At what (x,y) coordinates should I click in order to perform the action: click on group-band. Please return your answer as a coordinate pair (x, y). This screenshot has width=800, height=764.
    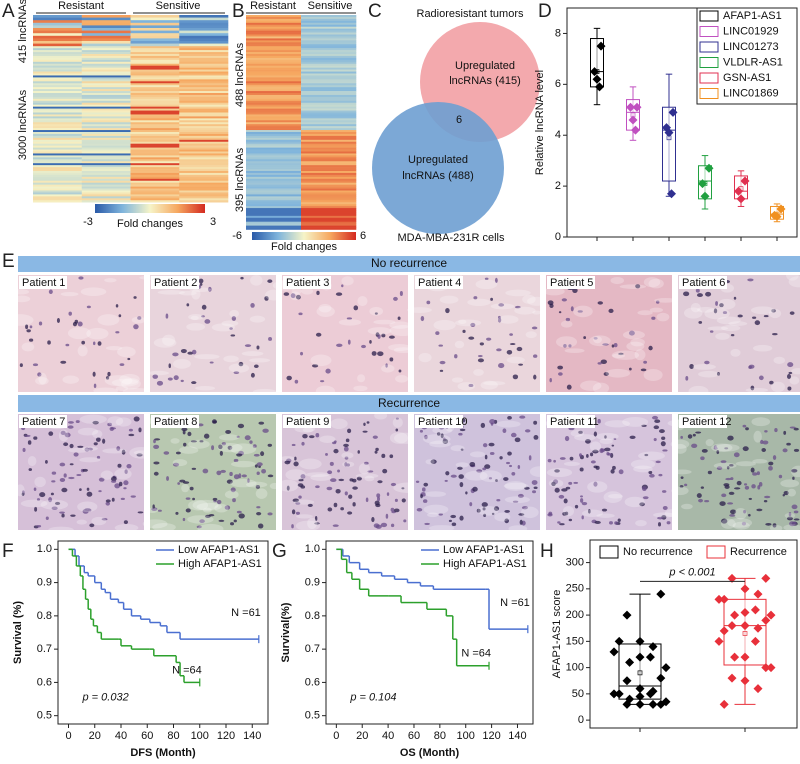
    Looking at the image, I should click on (409, 403).